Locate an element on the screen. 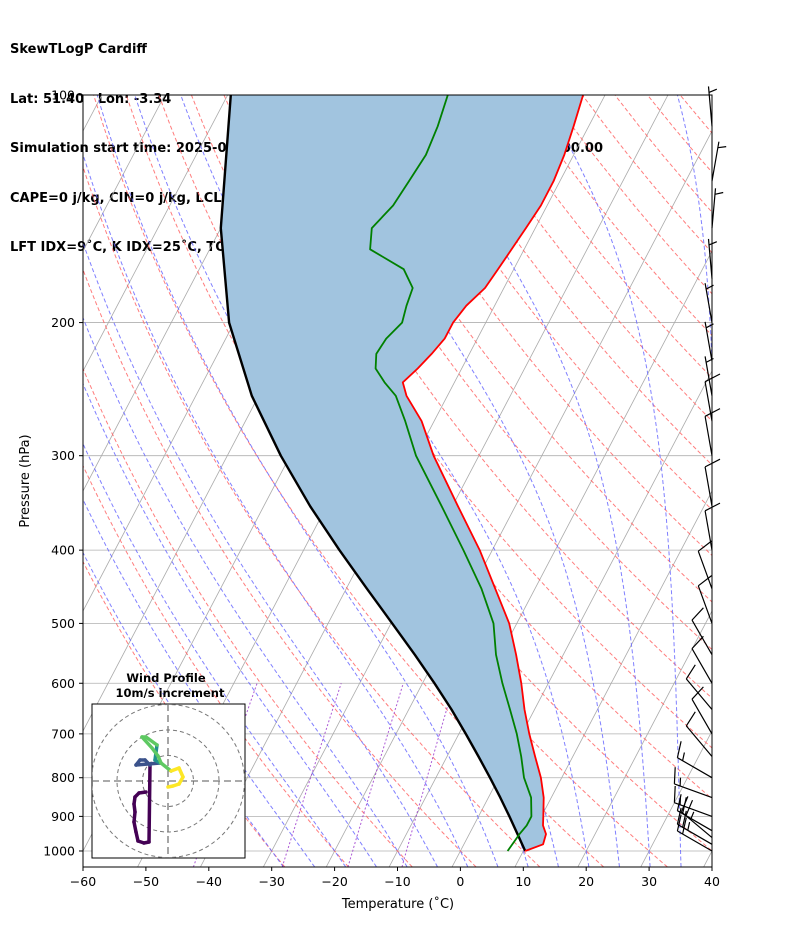 Image resolution: width=794 pixels, height=937 pixels. y-tick-label: 300 is located at coordinates (63, 455).